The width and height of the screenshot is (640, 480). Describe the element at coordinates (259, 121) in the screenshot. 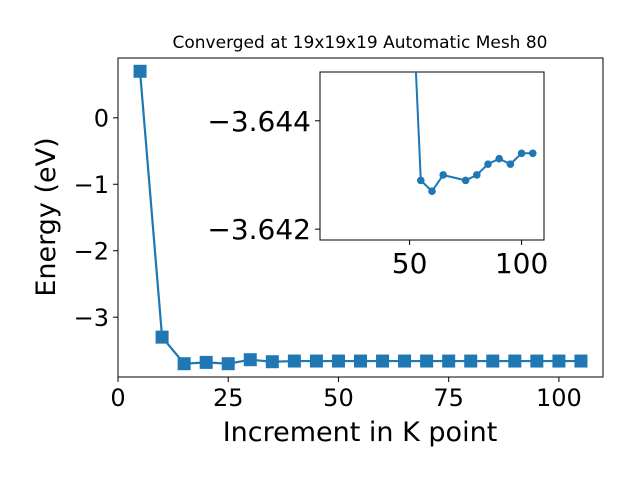

I see `inset-y-tick-label: −3.644` at that location.